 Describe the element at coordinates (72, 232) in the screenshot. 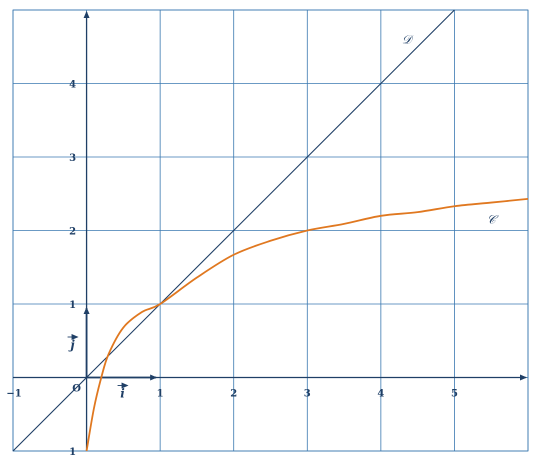

I see `y-tick-label: 2` at that location.